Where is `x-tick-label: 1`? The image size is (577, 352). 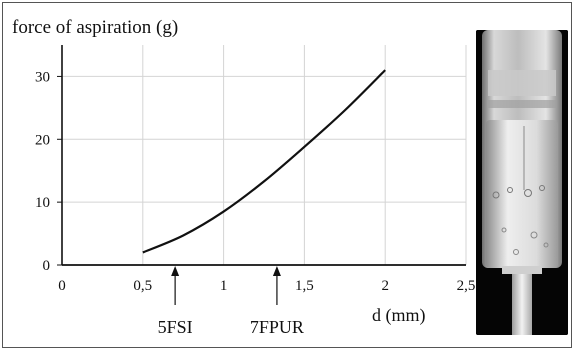
x-tick-label: 1 is located at coordinates (224, 286).